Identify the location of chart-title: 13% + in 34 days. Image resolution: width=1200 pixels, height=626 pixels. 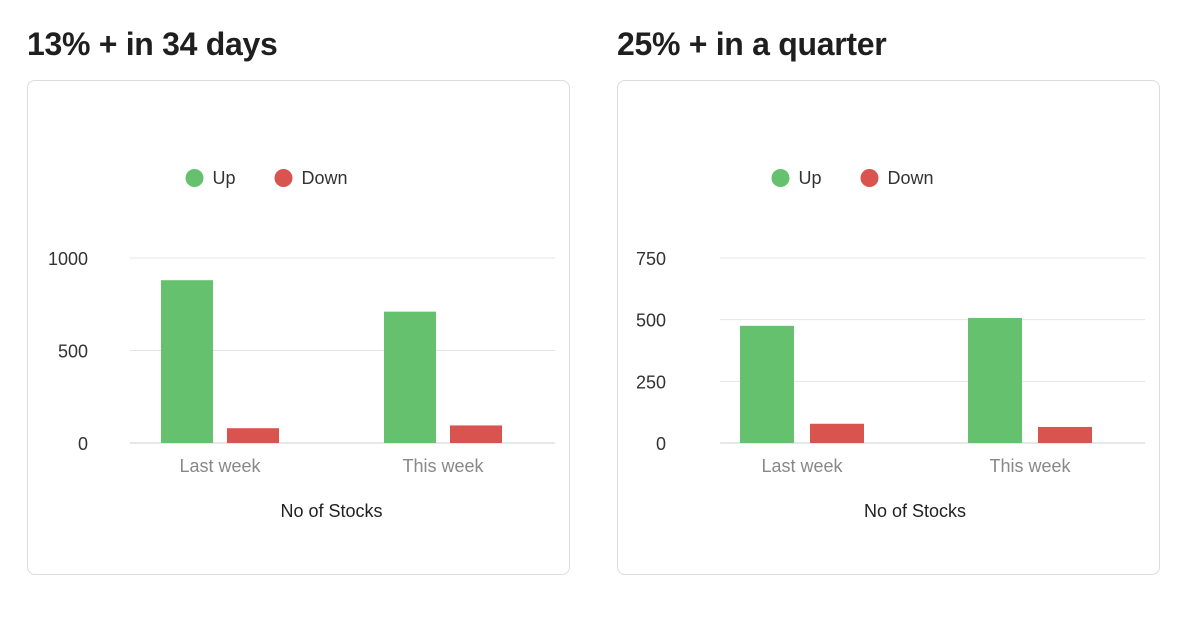
(152, 44).